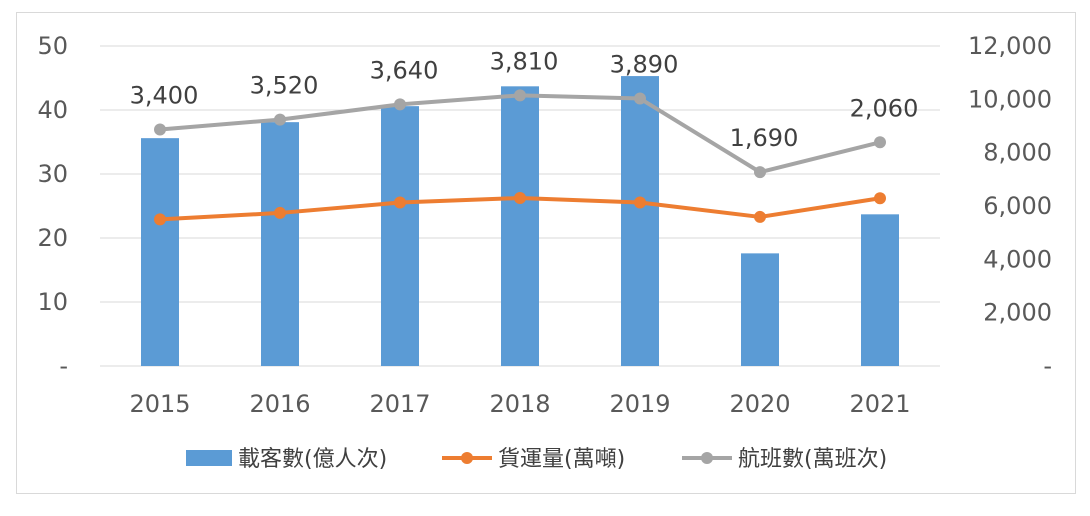 This screenshot has width=1090, height=516. Describe the element at coordinates (1017, 313) in the screenshot. I see `y-right-tick-label: 2,000` at that location.